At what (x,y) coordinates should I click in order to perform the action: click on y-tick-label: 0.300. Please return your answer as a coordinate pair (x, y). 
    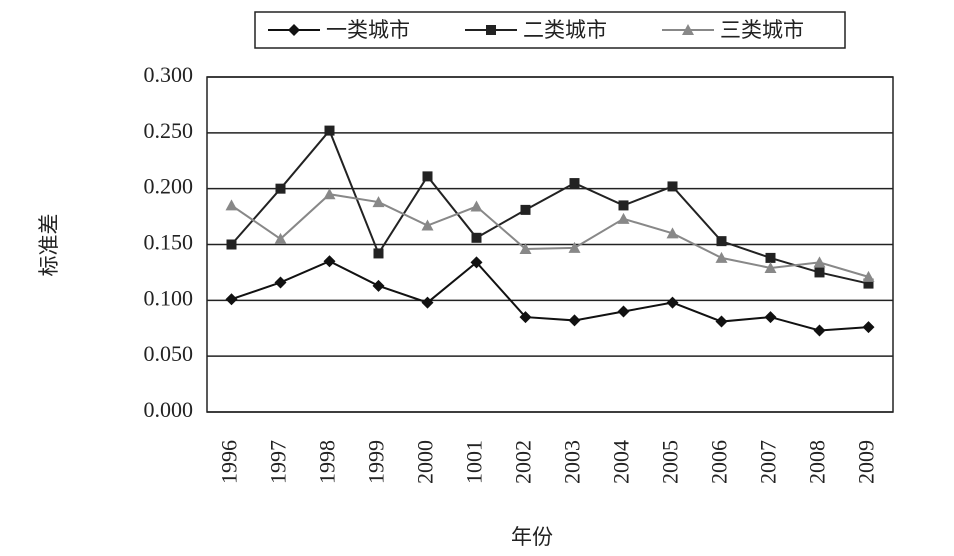
    Looking at the image, I should click on (169, 74).